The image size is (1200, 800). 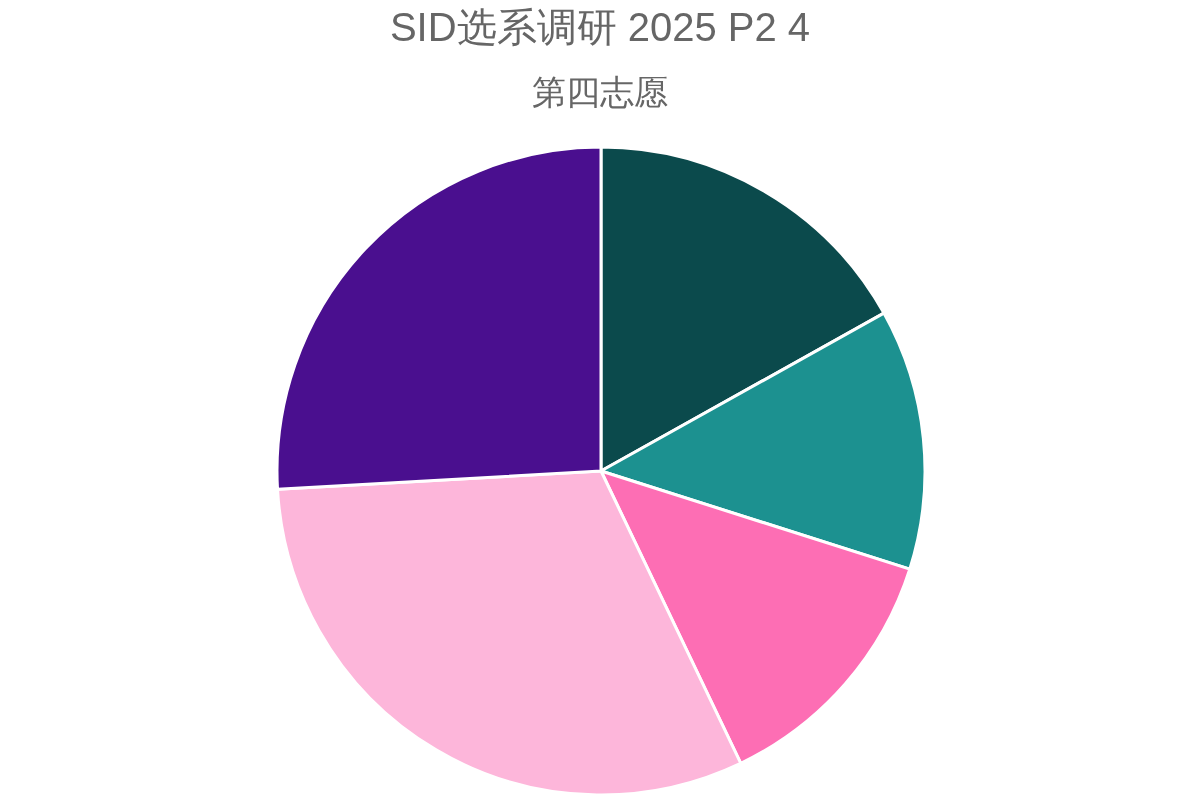 What do you see at coordinates (600, 27) in the screenshot?
I see `title: SID选系调研 2025 P2 4` at bounding box center [600, 27].